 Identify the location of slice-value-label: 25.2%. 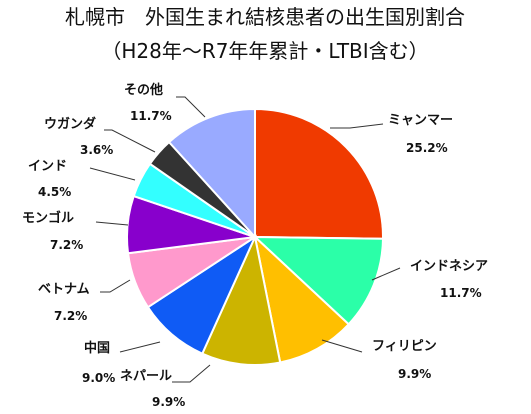
(427, 148).